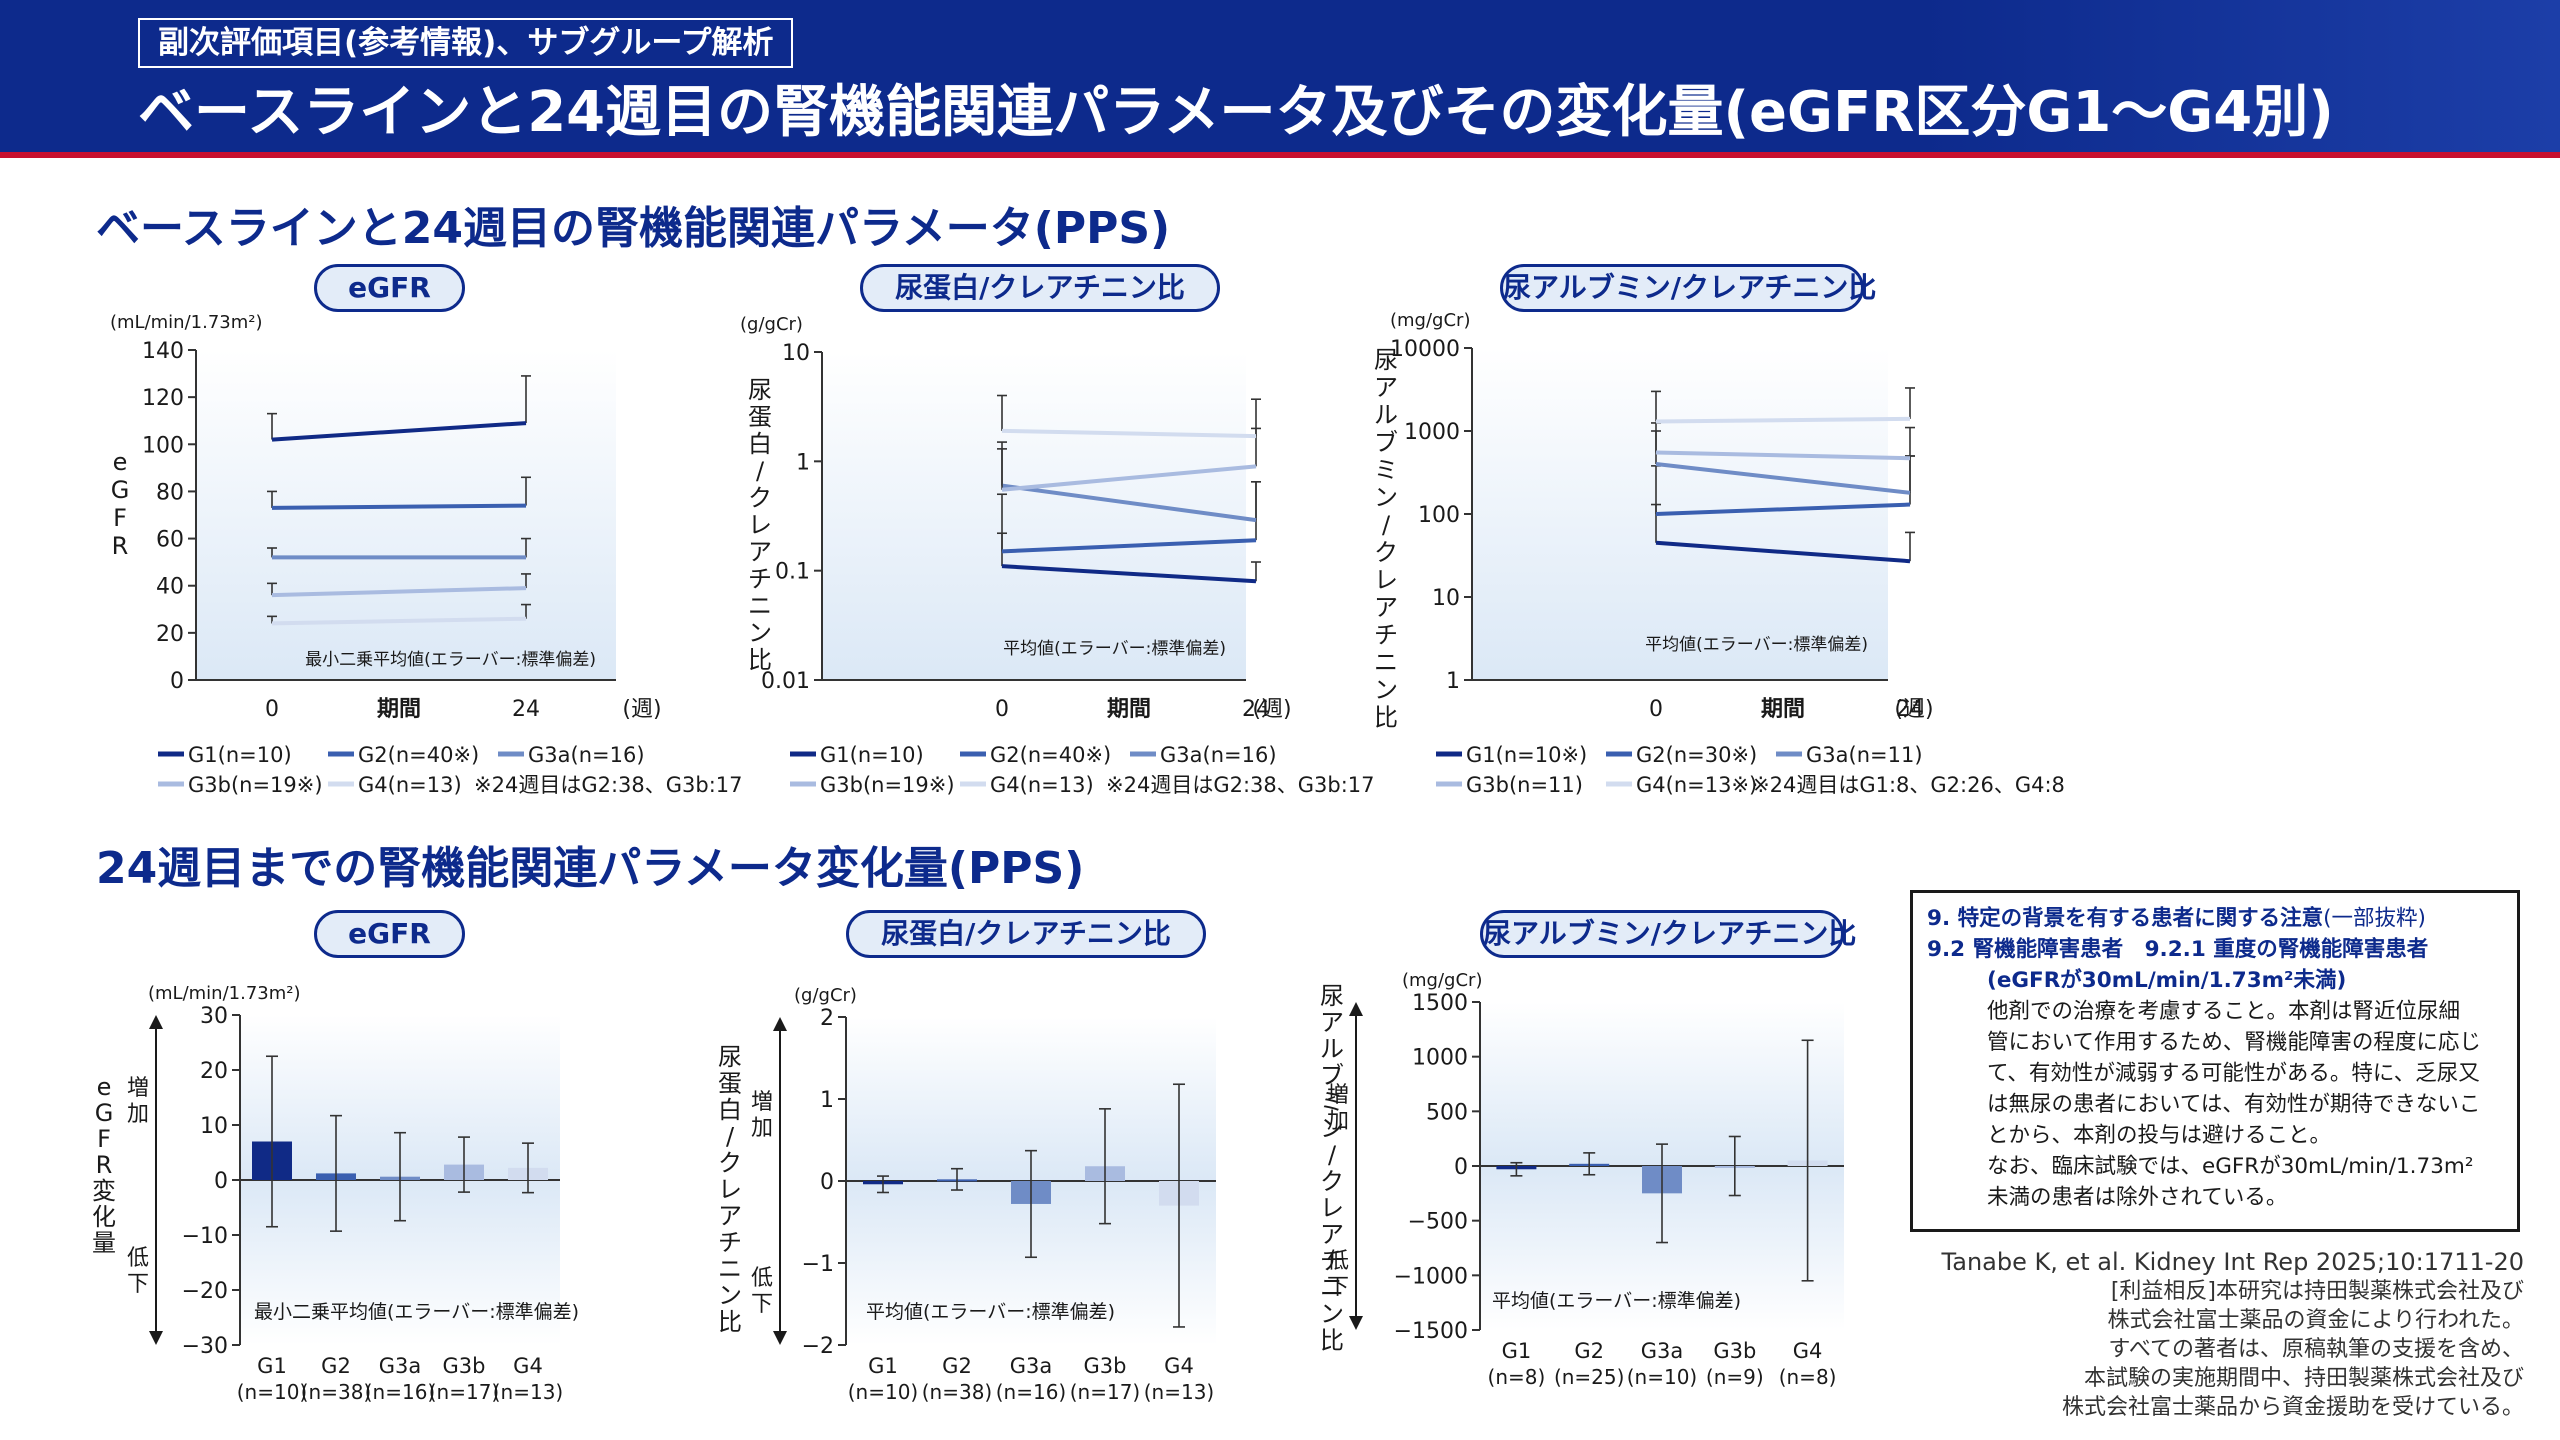  I want to click on y-axis-label-char: 量, so click(104, 1243).